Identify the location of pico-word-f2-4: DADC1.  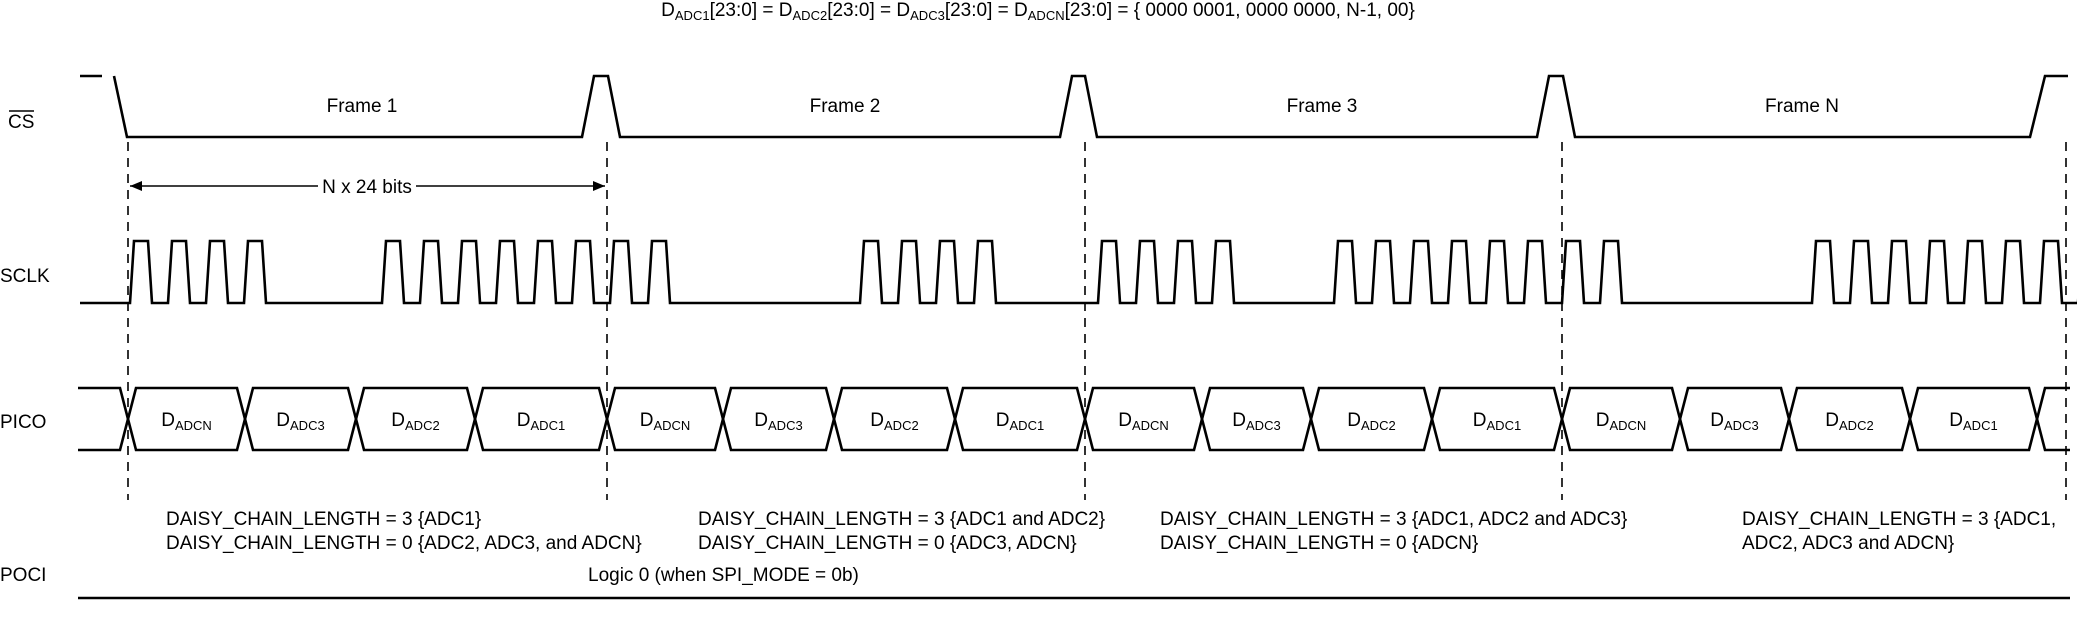
(1020, 421).